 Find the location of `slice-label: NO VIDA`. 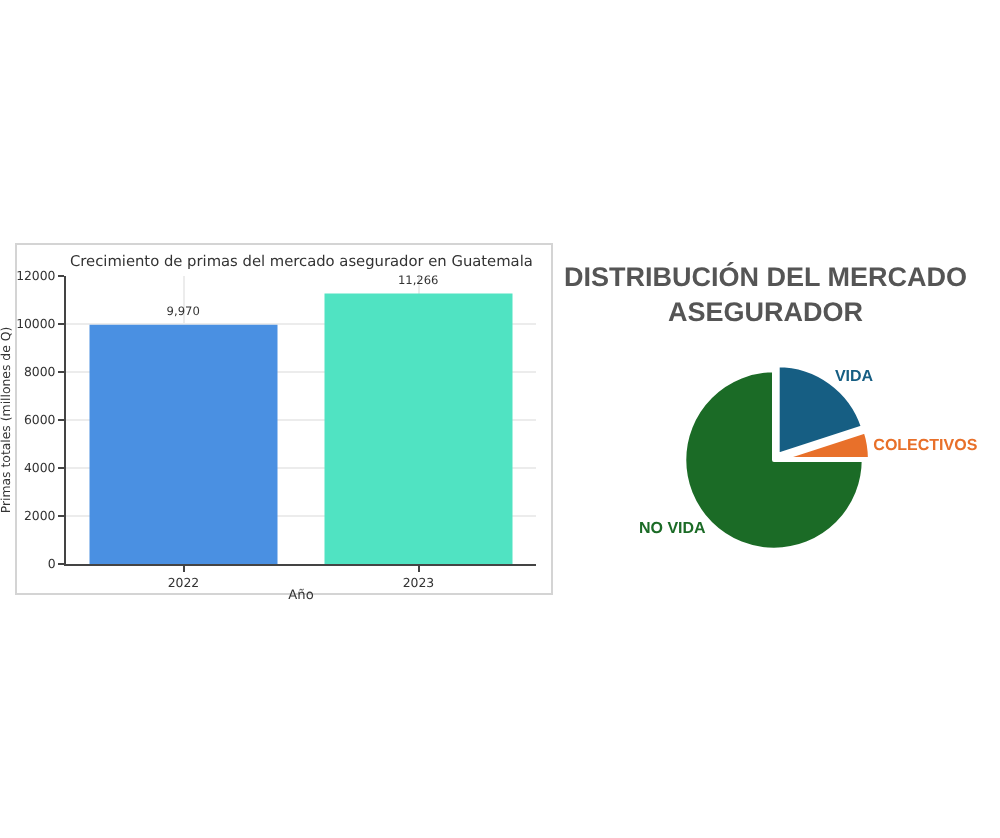

slice-label: NO VIDA is located at coordinates (672, 527).